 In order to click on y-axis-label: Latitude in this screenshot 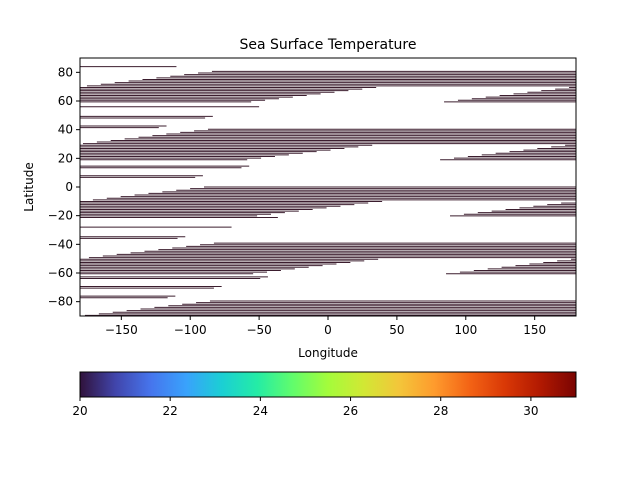, I will do `click(29, 186)`.